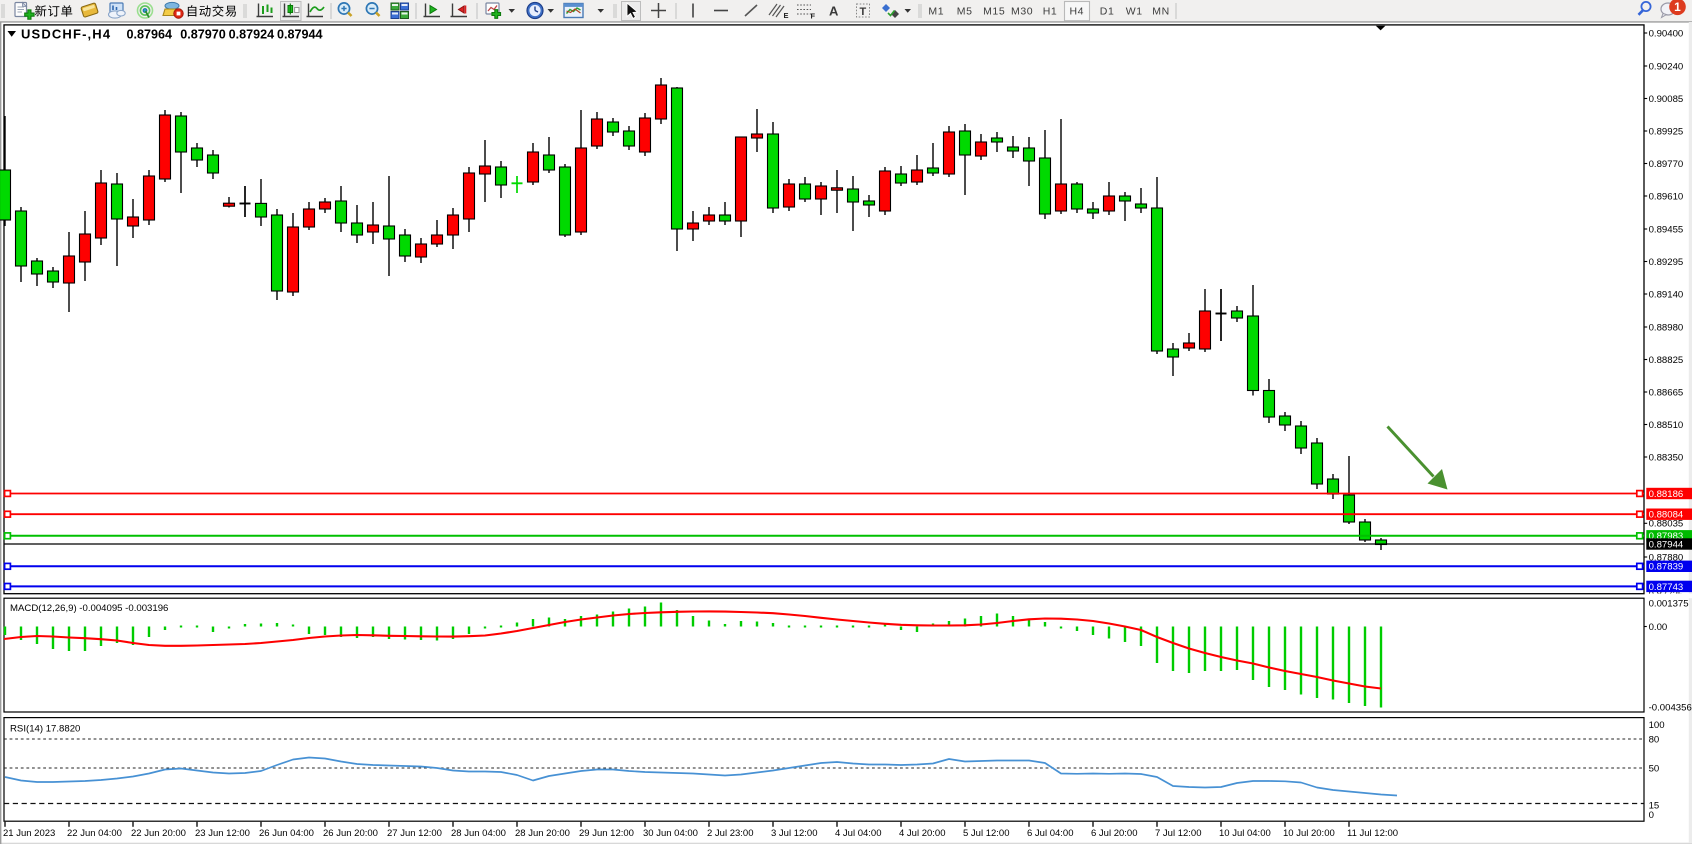  Describe the element at coordinates (414, 833) in the screenshot. I see `svg-text: 27 Jun 12:00` at that location.